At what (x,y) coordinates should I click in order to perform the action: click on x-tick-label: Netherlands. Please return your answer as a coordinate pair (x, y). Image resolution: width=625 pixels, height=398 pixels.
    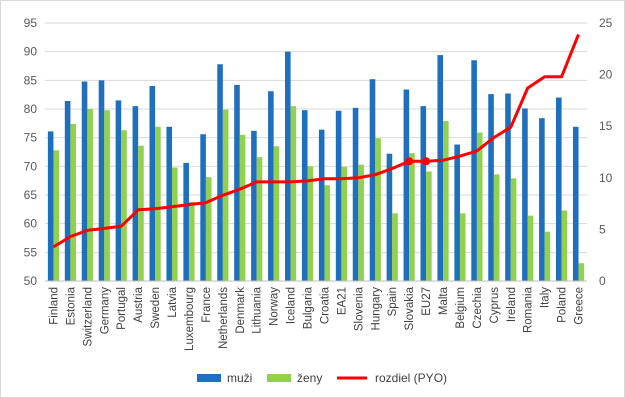
    Looking at the image, I should click on (224, 318).